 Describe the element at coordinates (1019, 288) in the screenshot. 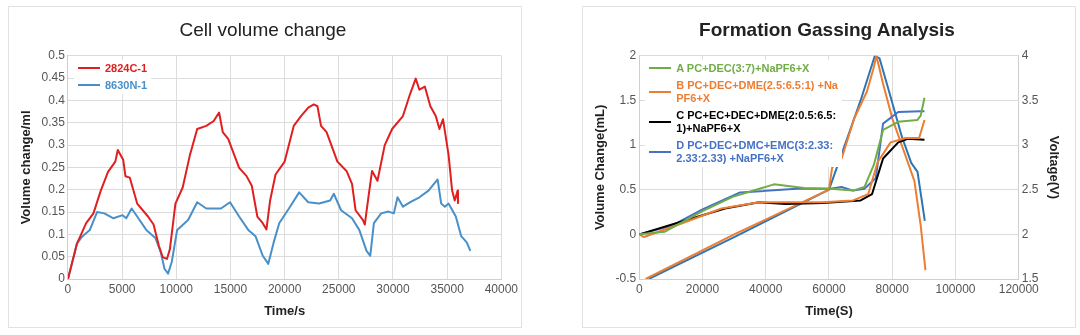

I see `x-tick-label: 120000` at that location.